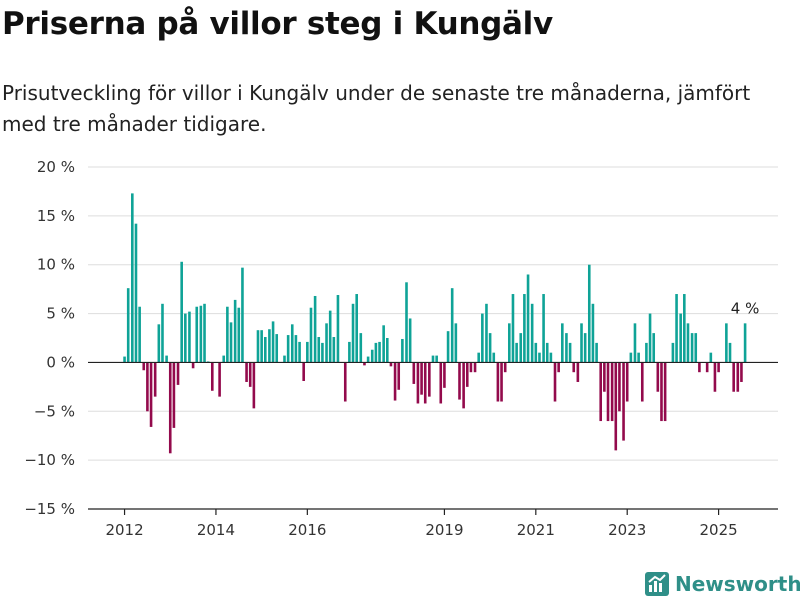 This screenshot has height=600, width=800. Describe the element at coordinates (49, 509) in the screenshot. I see `y-tick-label: −15 %` at that location.